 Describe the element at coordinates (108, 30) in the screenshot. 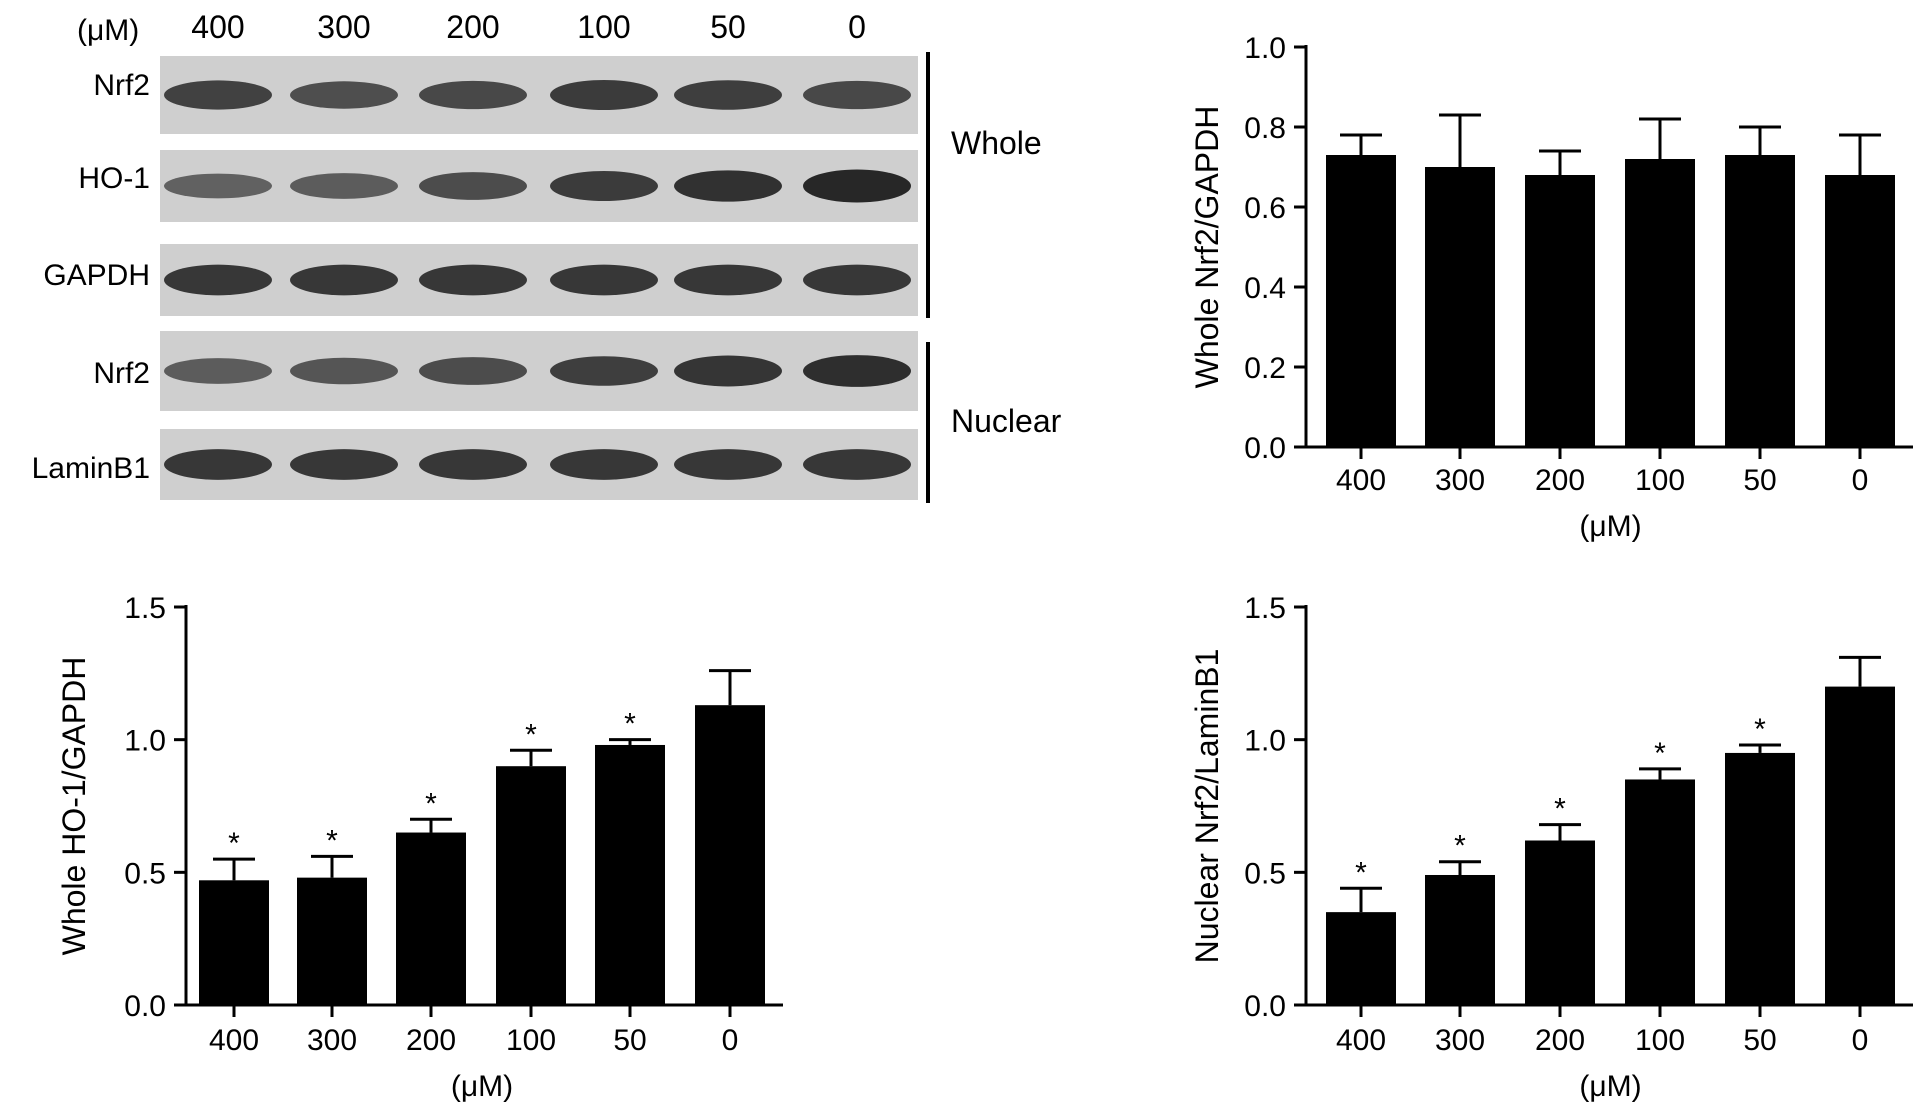

I see `blot-unit-label: (μM)` at that location.